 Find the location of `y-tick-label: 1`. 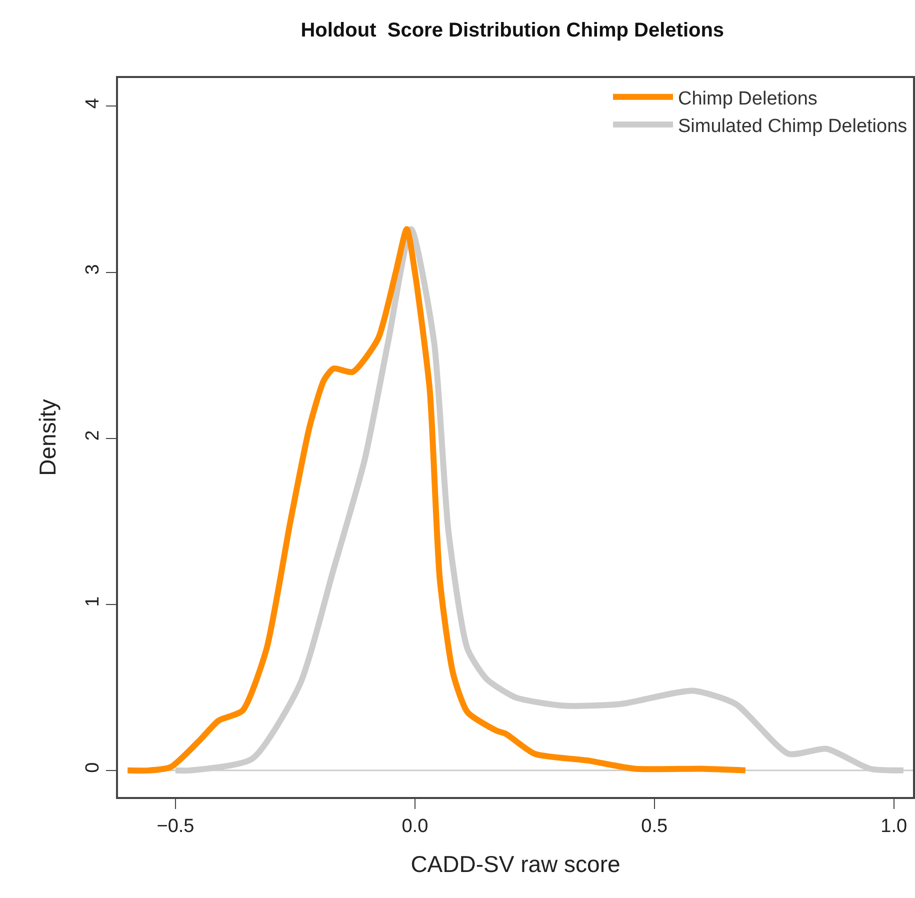

y-tick-label: 1 is located at coordinates (93, 601).